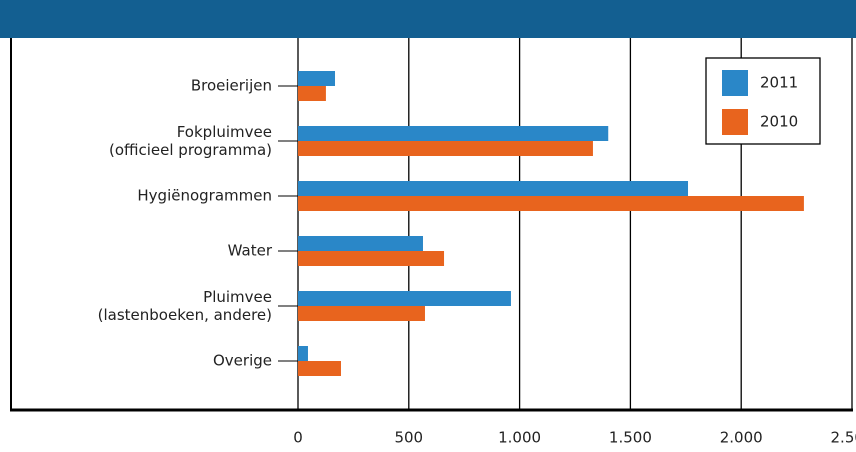 Image resolution: width=856 pixels, height=452 pixels. What do you see at coordinates (408, 438) in the screenshot?
I see `x-tick-label: 500` at bounding box center [408, 438].